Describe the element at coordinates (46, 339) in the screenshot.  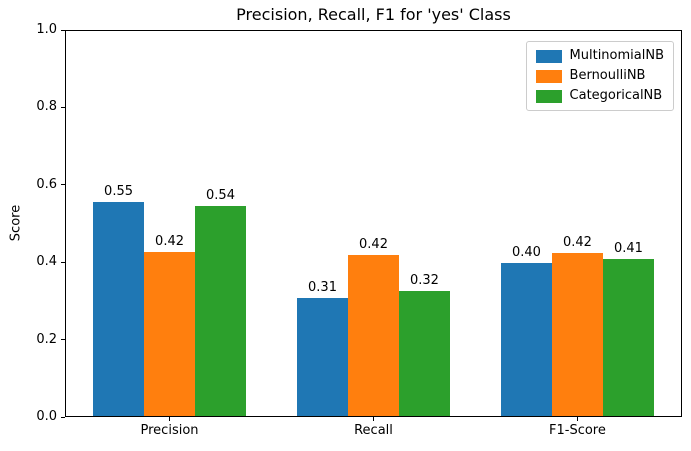
I see `y-tick-label: 0.2` at that location.